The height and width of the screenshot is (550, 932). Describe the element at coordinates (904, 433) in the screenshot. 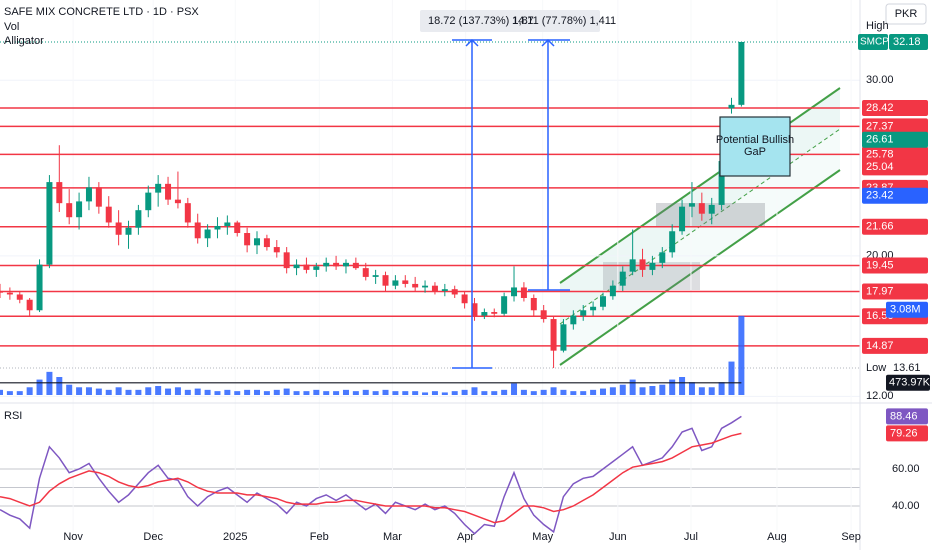

I see `rsi-value: 79.26` at that location.